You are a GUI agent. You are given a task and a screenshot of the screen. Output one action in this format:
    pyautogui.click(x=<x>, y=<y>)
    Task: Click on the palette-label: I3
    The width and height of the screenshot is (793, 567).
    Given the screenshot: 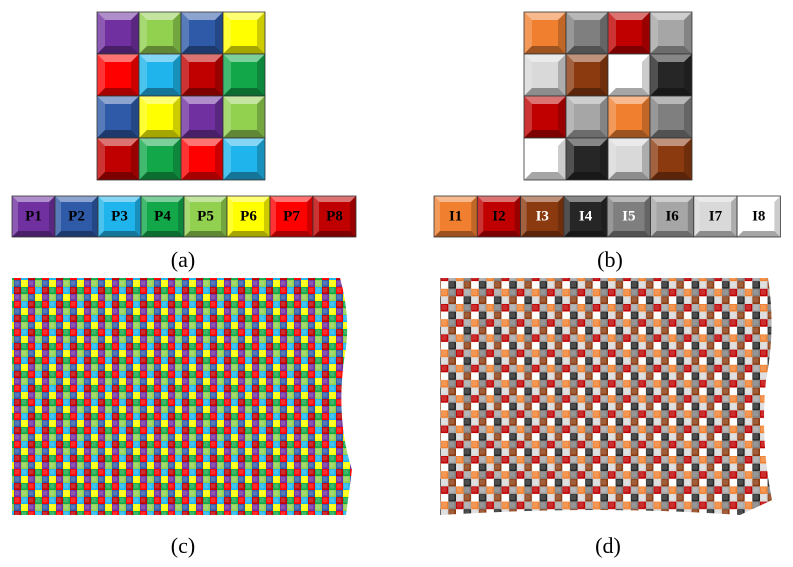 What is the action you would take?
    pyautogui.click(x=542, y=216)
    